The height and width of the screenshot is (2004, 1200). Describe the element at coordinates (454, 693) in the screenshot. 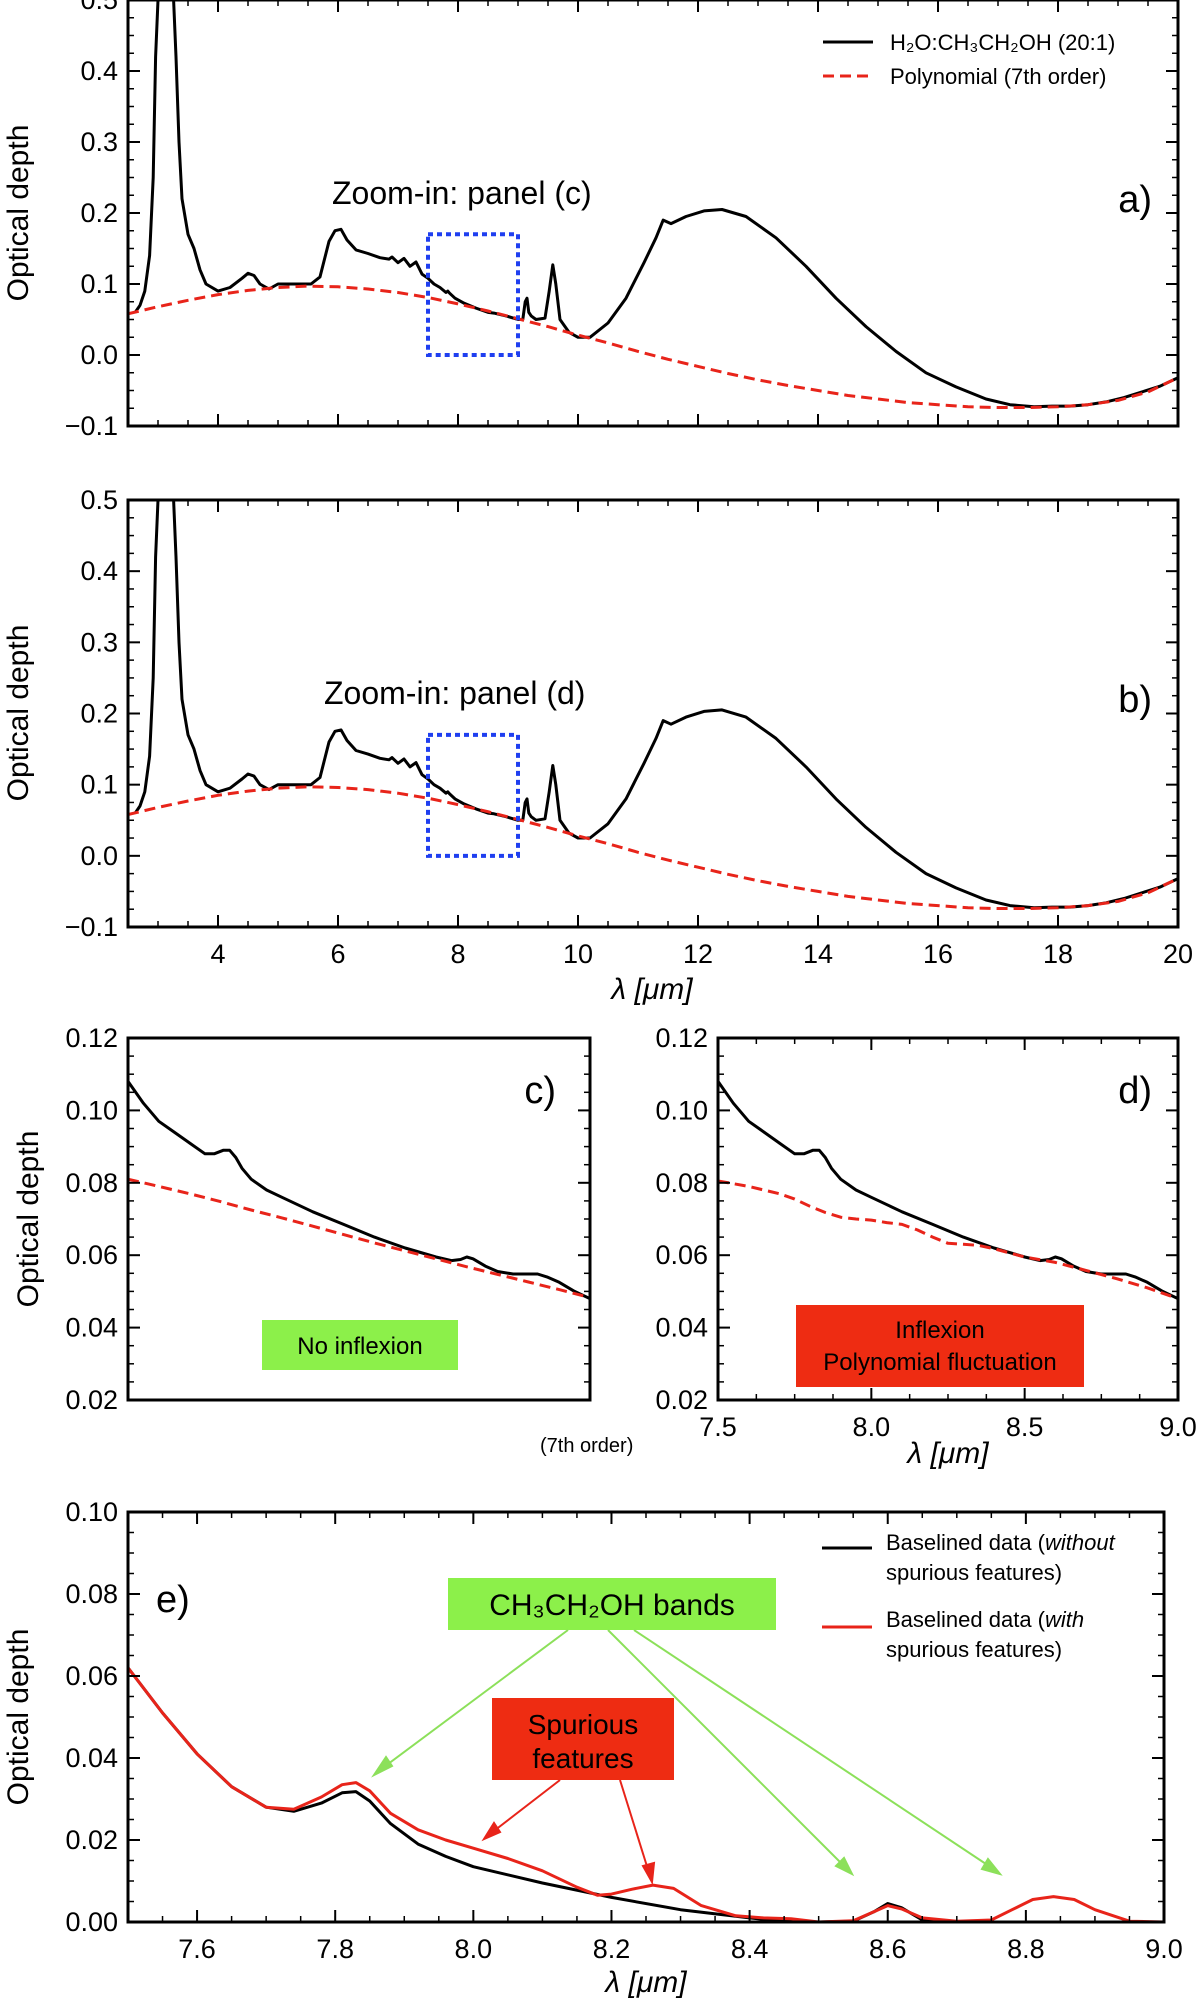

I see `panel-b-zoom-annotation: Zoom-in: panel (d)` at that location.